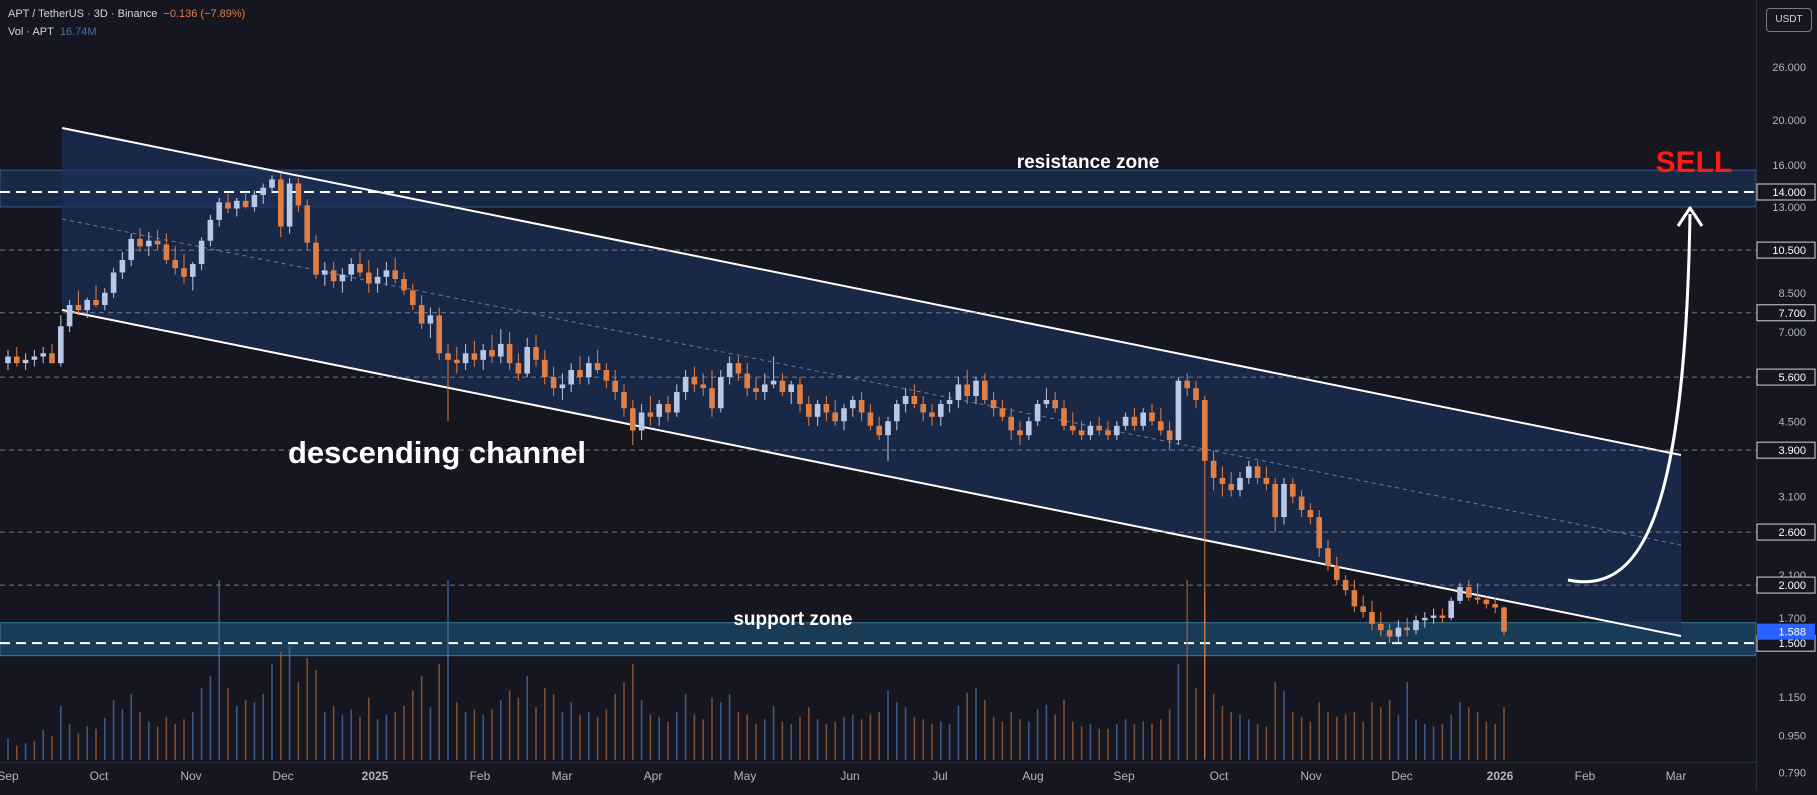 Image resolution: width=1817 pixels, height=795 pixels. Describe the element at coordinates (1629, 398) in the screenshot. I see `projection-arrow` at that location.